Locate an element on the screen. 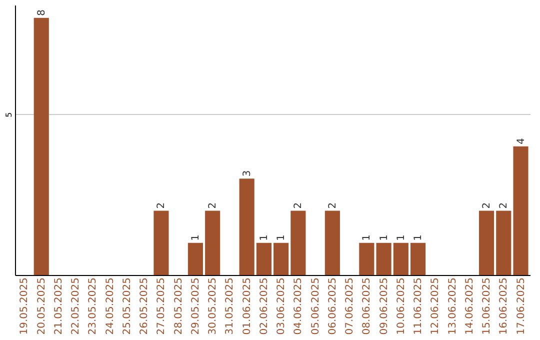  x-tick-label: 04.06.2025 is located at coordinates (298, 306).